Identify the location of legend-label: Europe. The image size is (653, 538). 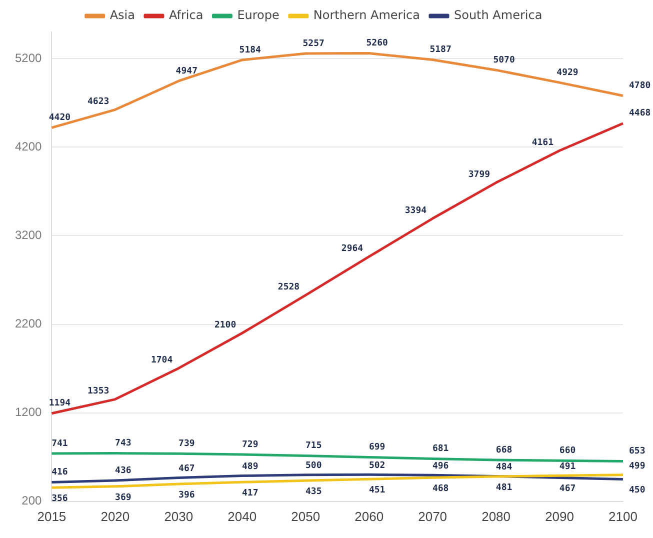
(258, 15).